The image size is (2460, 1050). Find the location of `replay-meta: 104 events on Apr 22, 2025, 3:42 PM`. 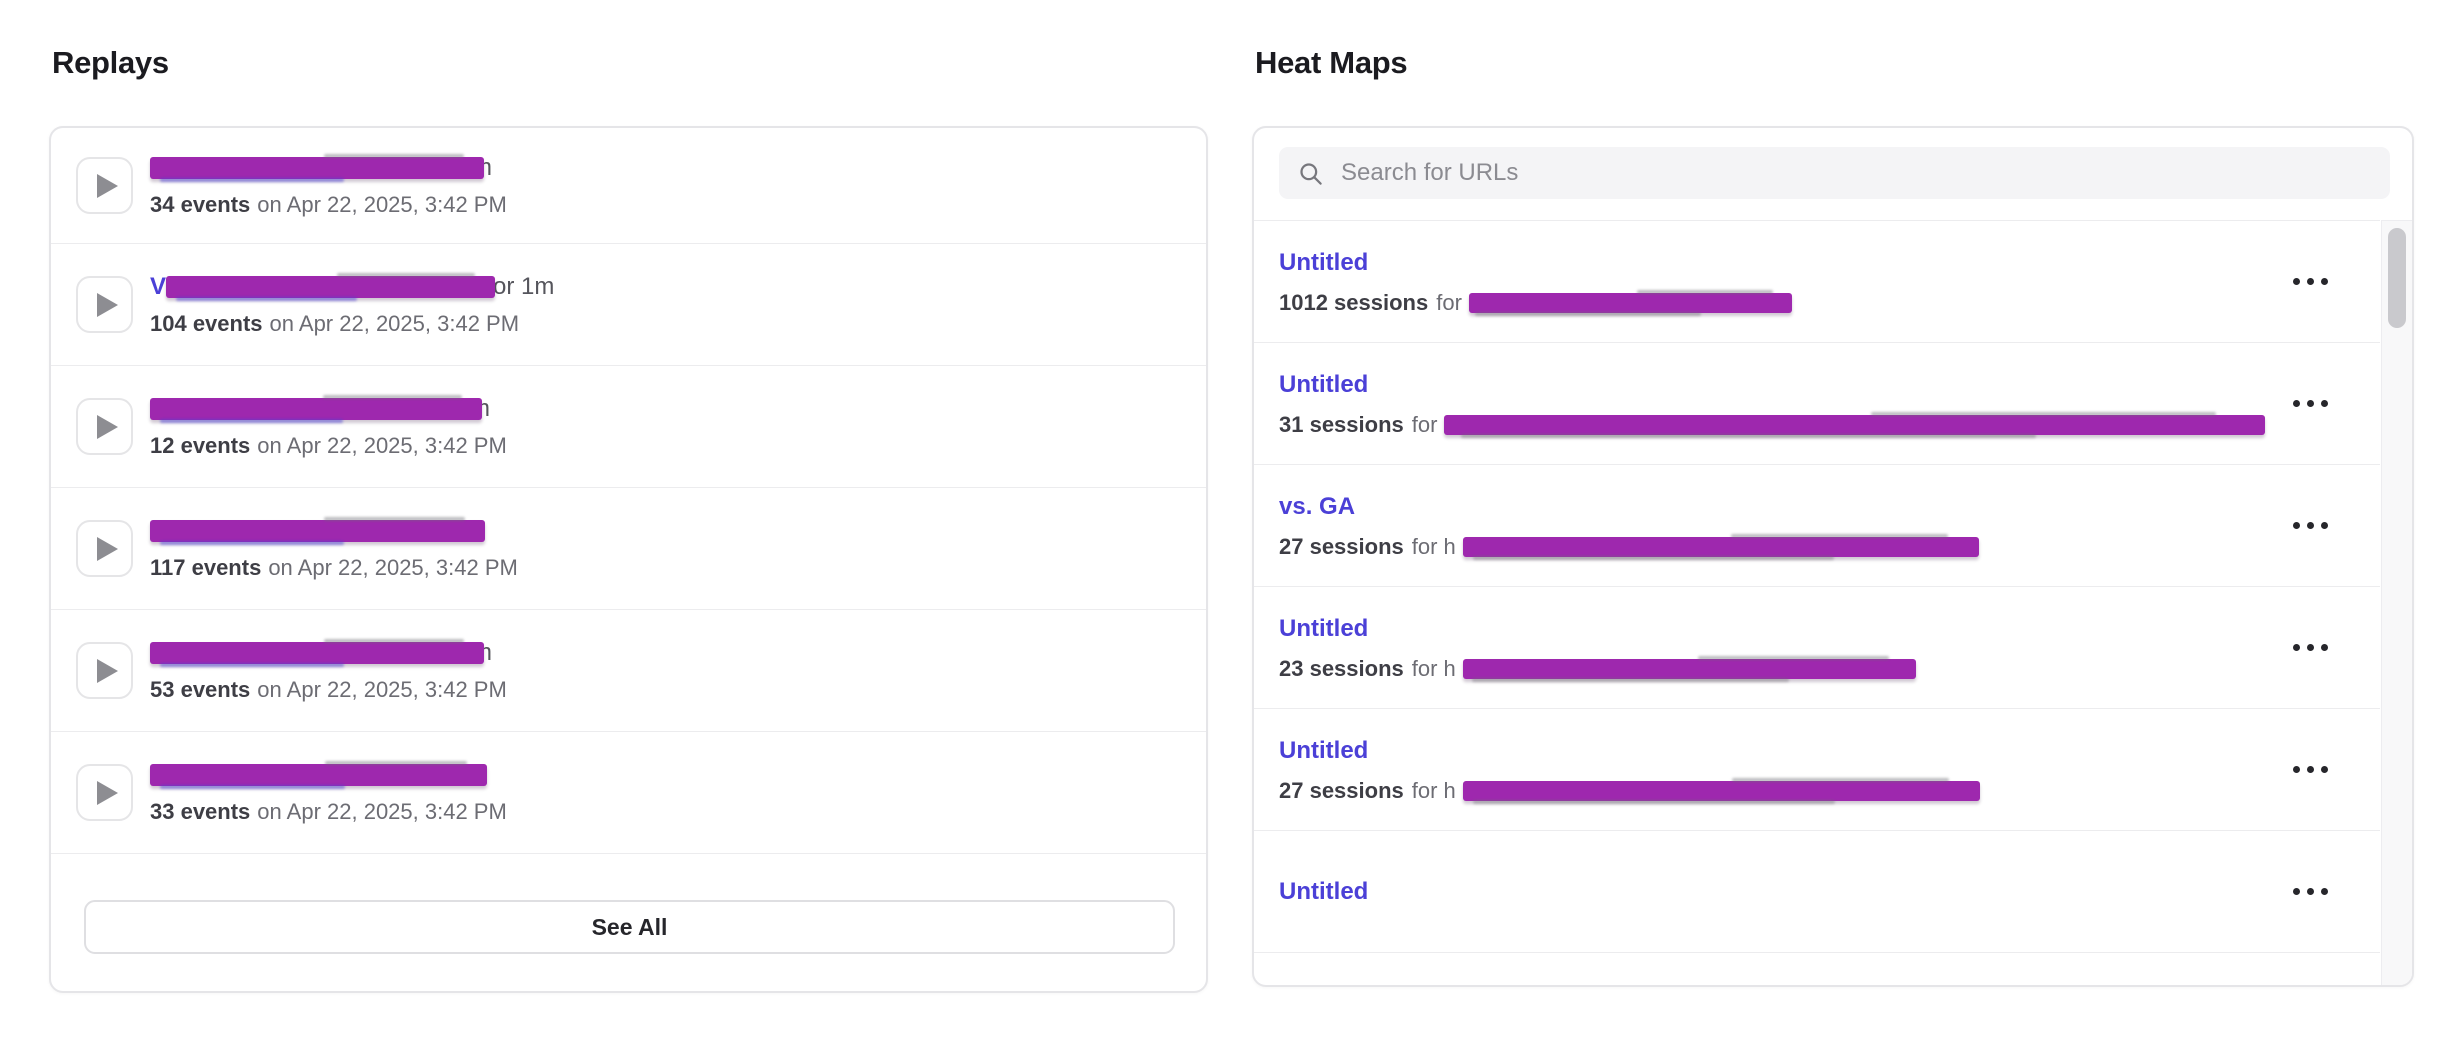

replay-meta: 104 events on Apr 22, 2025, 3:42 PM is located at coordinates (352, 324).